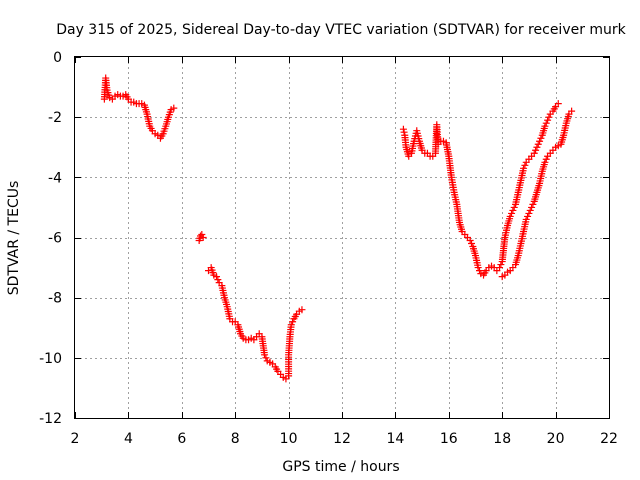 The image size is (640, 480). What do you see at coordinates (340, 467) in the screenshot?
I see `x-axis-label: GPS time / hours` at bounding box center [340, 467].